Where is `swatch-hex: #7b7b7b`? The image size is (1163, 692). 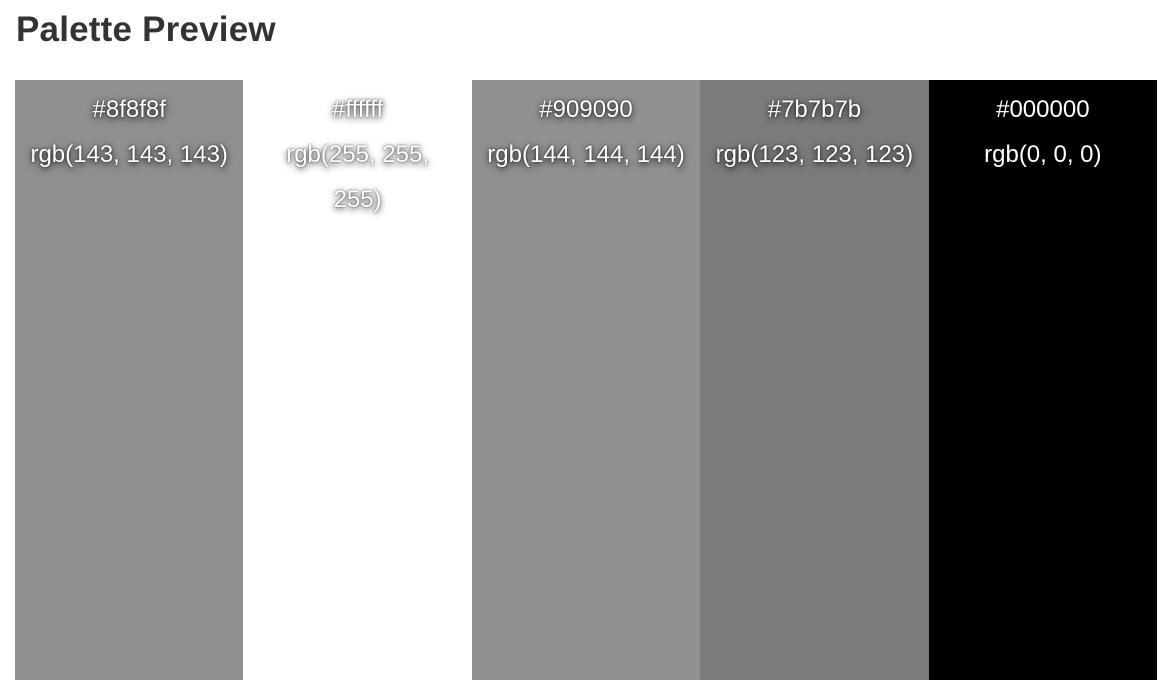
swatch-hex: #7b7b7b is located at coordinates (814, 109).